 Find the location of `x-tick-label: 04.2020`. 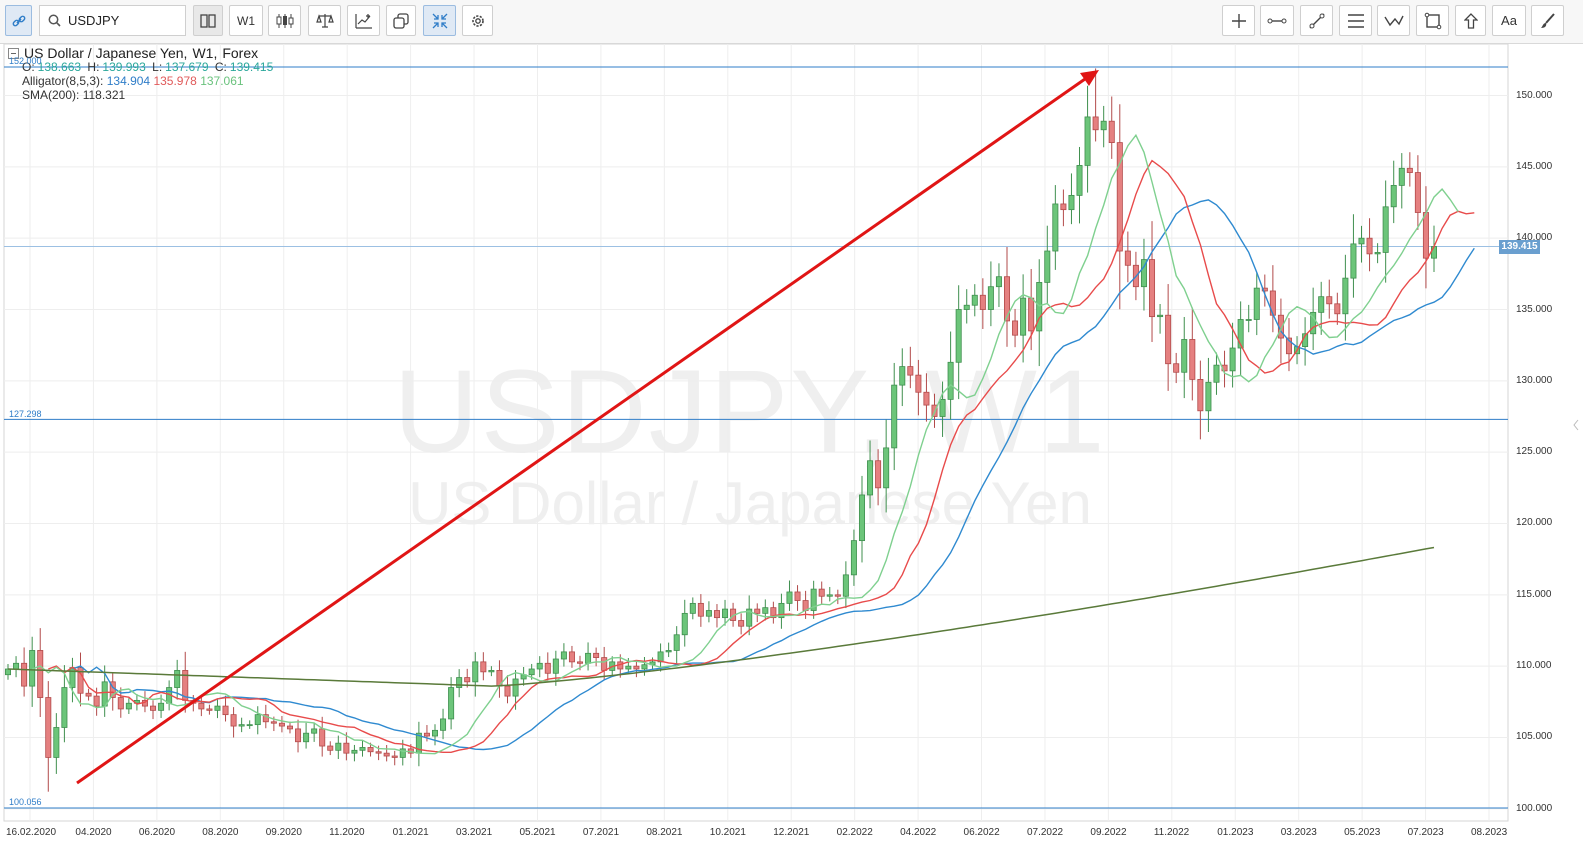

x-tick-label: 04.2020 is located at coordinates (93, 832).